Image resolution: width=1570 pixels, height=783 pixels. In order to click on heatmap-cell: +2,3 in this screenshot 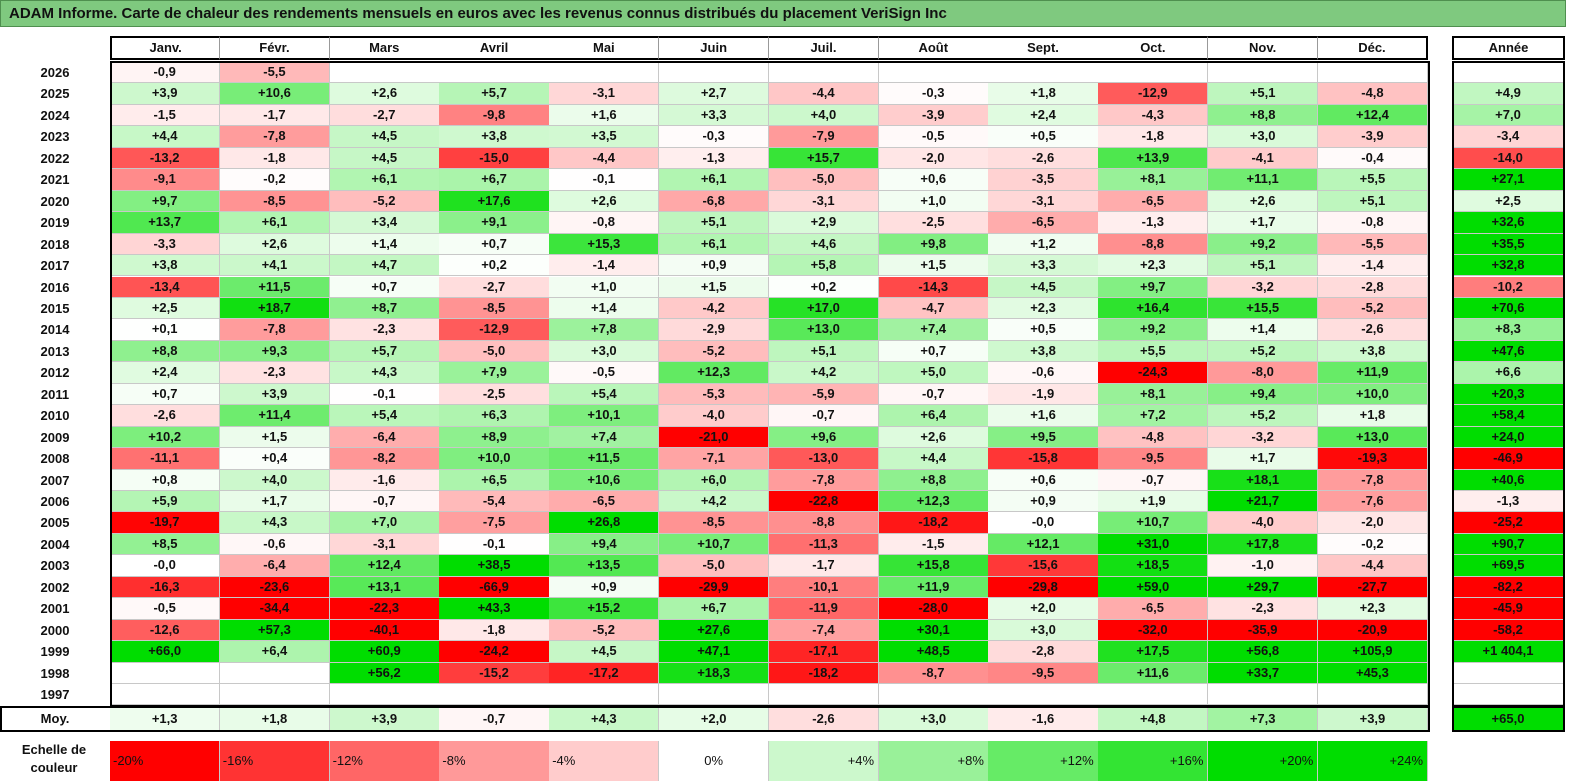, I will do `click(1373, 609)`.